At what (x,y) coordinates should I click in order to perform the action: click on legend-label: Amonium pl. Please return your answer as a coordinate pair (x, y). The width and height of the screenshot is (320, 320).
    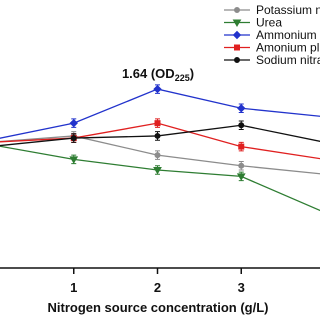
    Looking at the image, I should click on (287, 48).